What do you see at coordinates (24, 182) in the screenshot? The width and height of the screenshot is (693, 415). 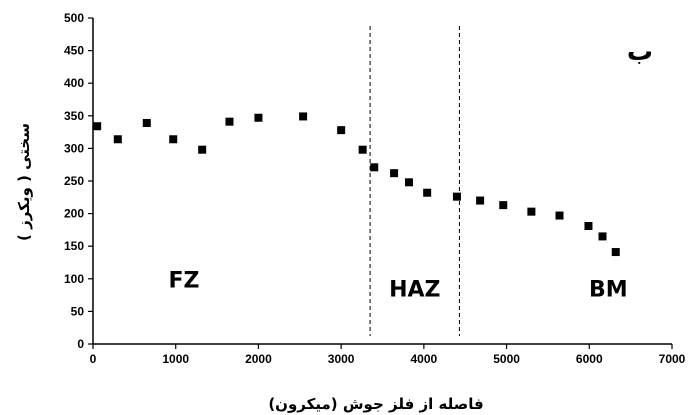 I see `y-axis-title: سختی ( ویکرز )` at bounding box center [24, 182].